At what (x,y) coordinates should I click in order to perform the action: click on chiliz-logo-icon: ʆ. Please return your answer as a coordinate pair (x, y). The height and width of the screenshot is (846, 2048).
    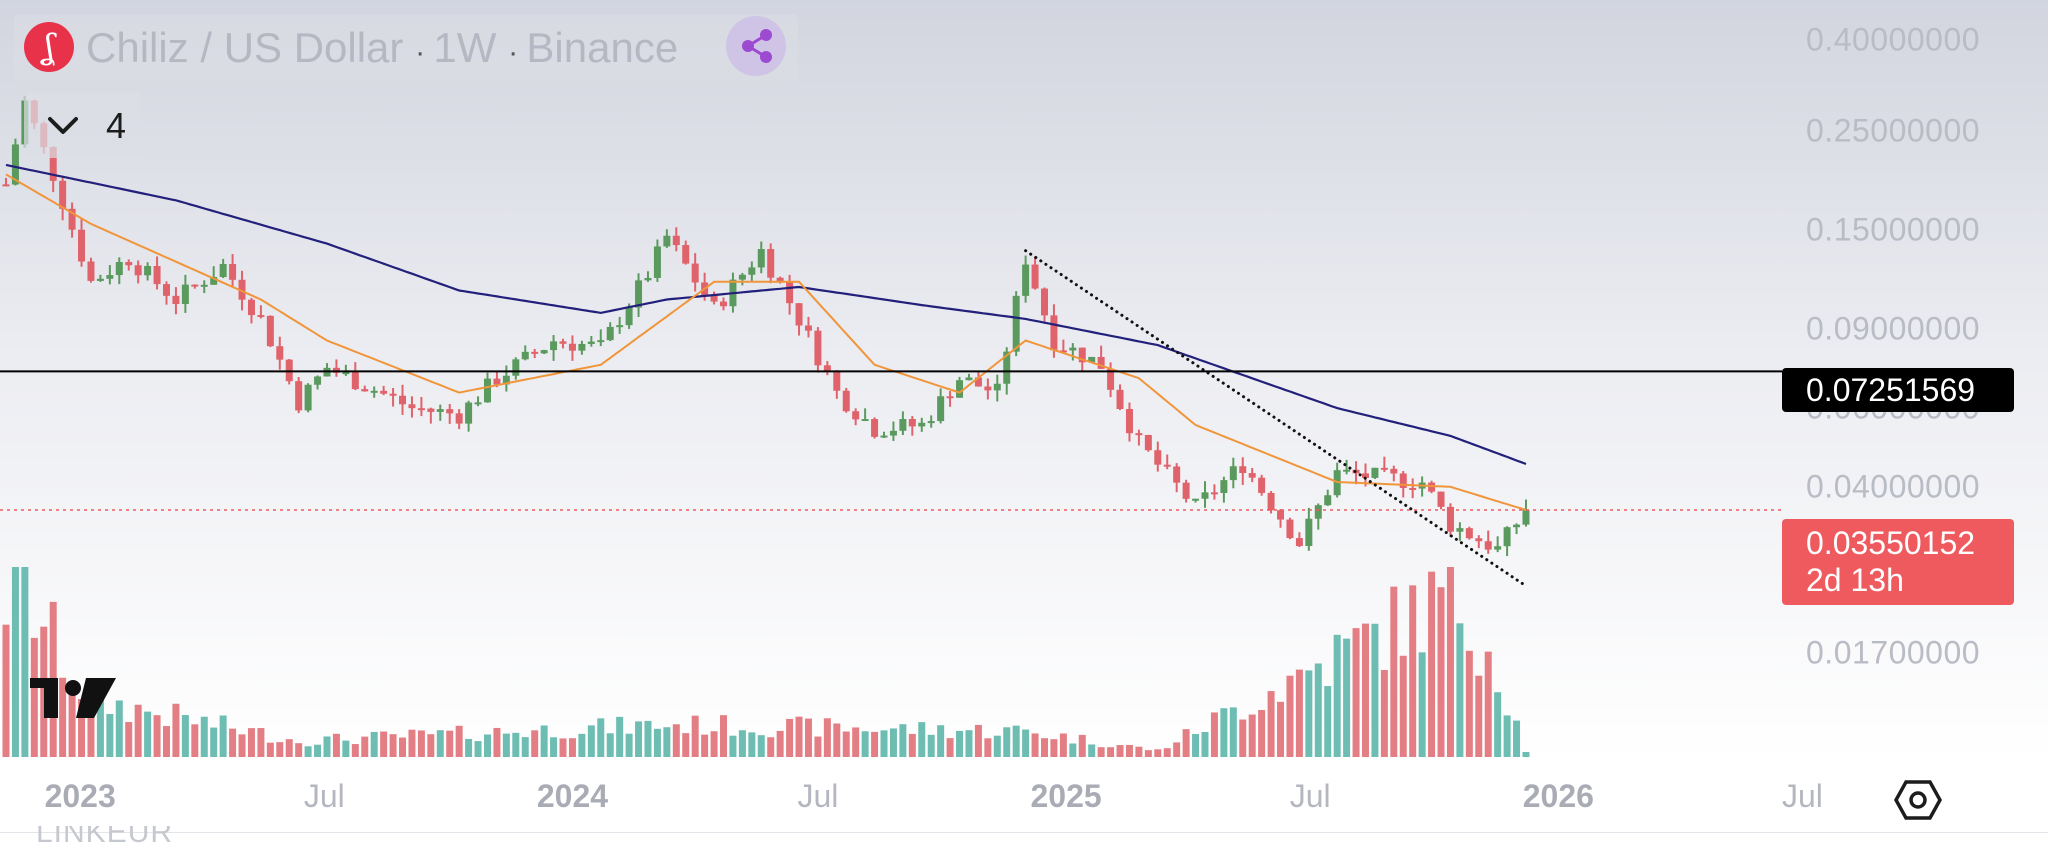
    Looking at the image, I should click on (49, 47).